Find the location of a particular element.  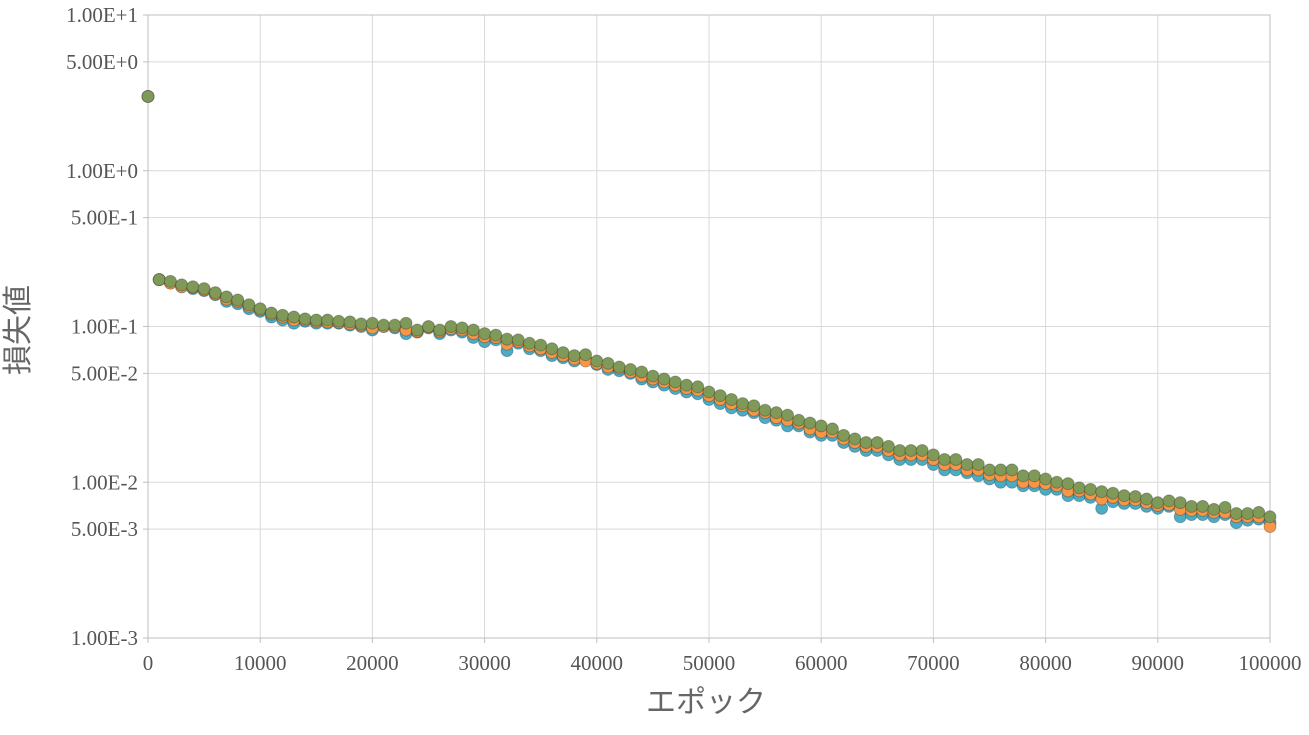

y-tick-label: 1.00E+1 is located at coordinates (102, 15).